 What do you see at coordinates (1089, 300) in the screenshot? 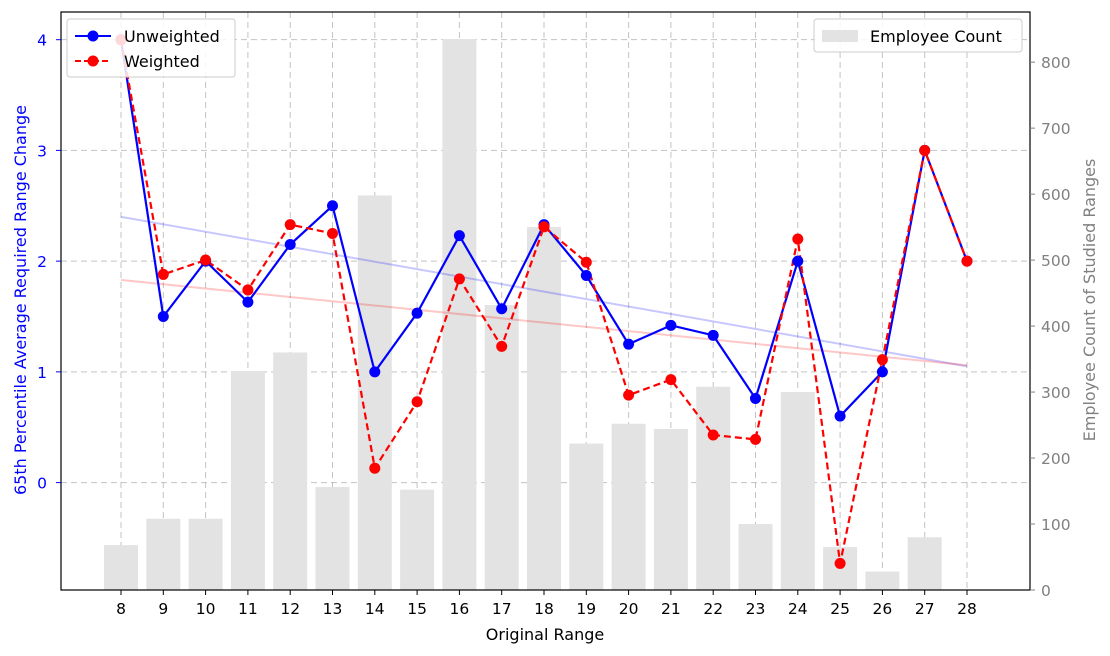
I see `y-axis-right-title: Employee Count of Studied Ranges` at bounding box center [1089, 300].